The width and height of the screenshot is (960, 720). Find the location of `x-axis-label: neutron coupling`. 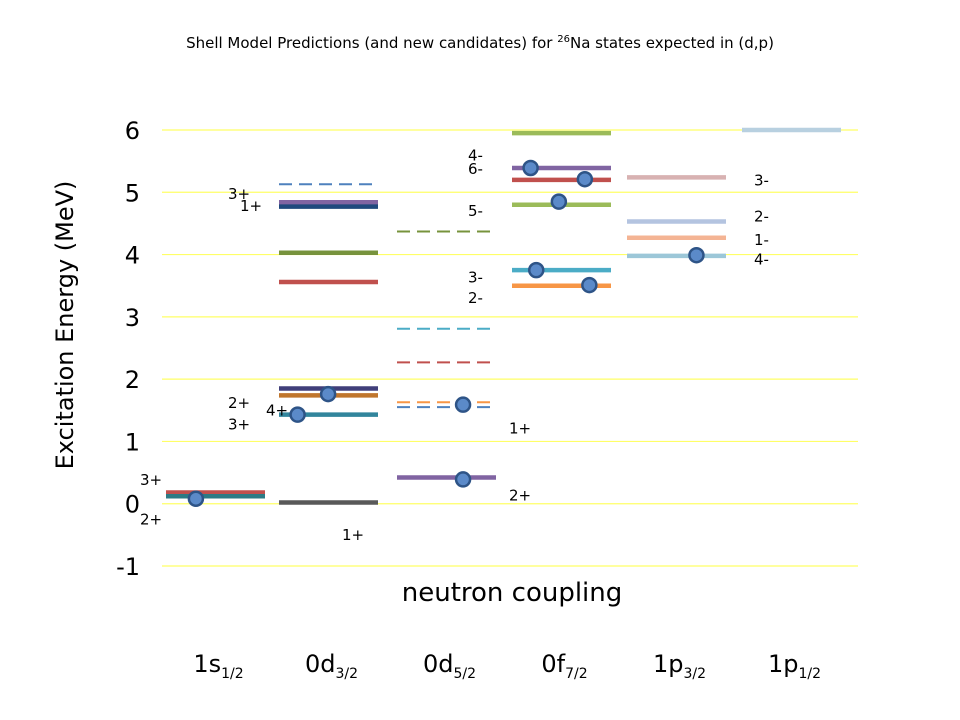

x-axis-label: neutron coupling is located at coordinates (512, 593).